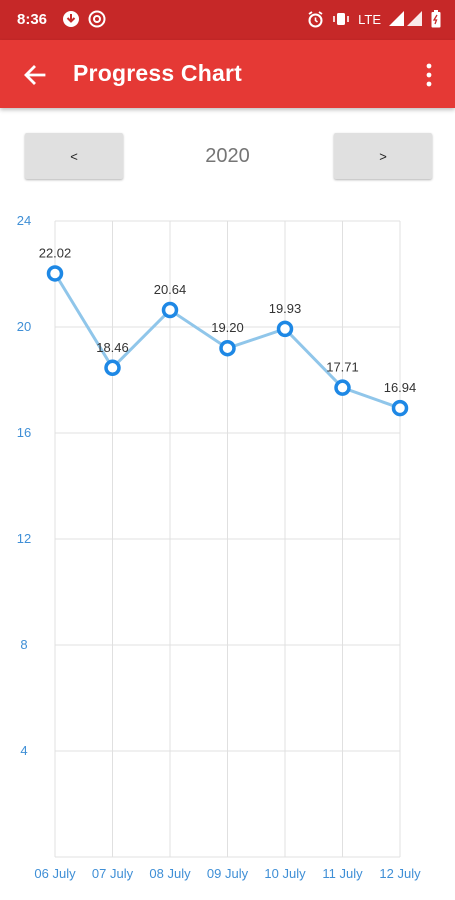  Describe the element at coordinates (71, 19) in the screenshot. I see `download-icon` at that location.